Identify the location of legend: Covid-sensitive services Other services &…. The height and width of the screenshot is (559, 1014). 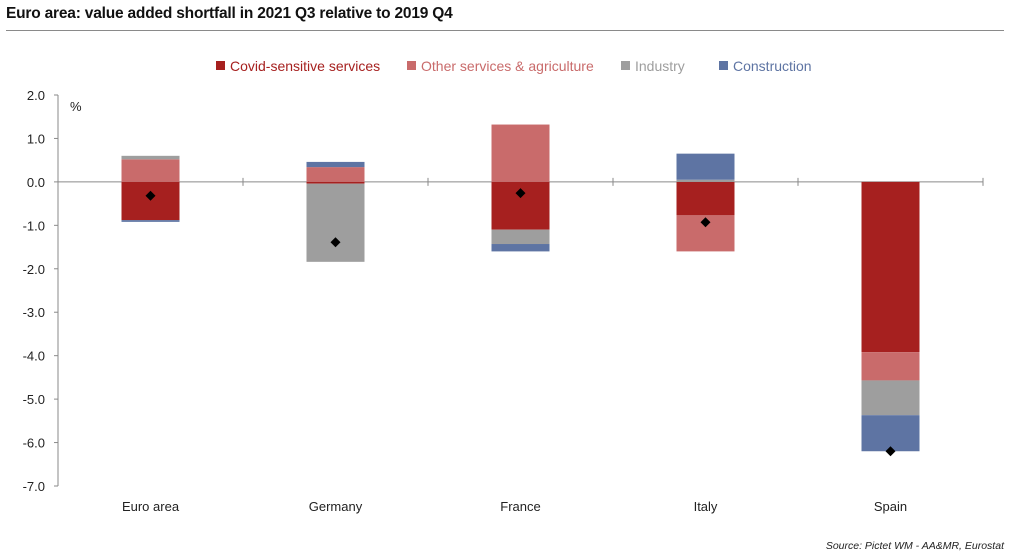
(514, 66).